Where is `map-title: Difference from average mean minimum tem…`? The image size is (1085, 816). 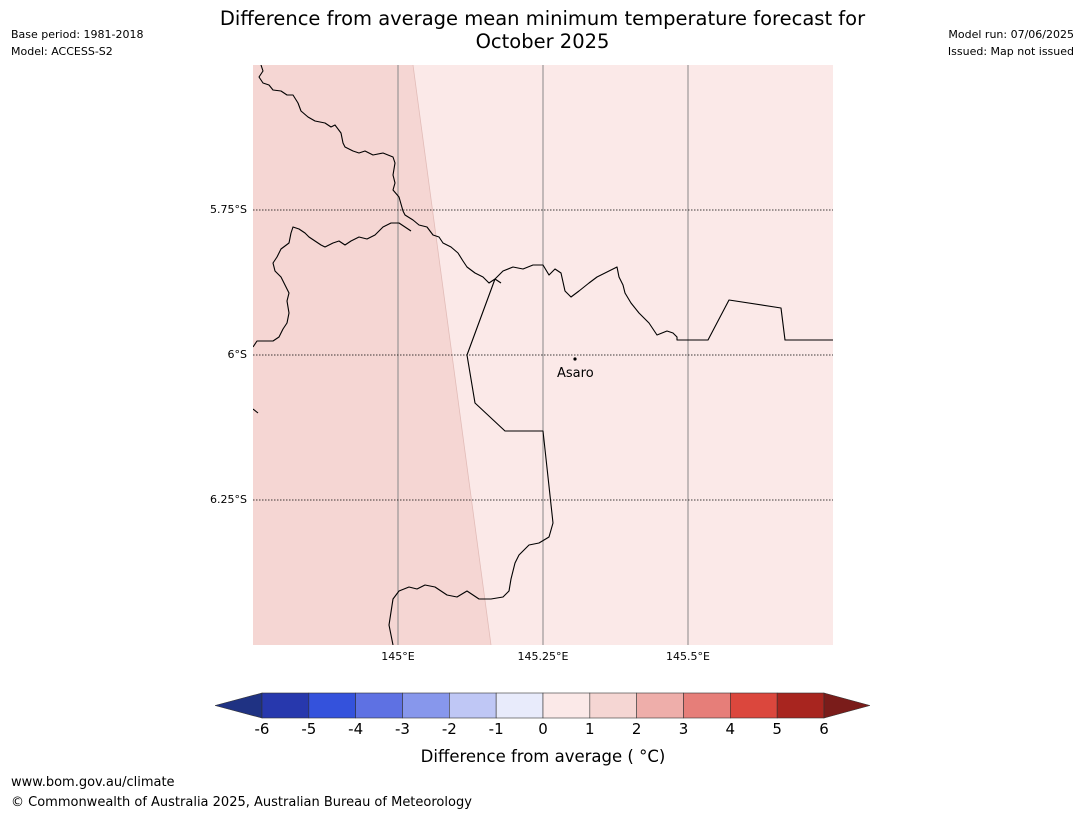
map-title: Difference from average mean minimum tem… is located at coordinates (542, 30).